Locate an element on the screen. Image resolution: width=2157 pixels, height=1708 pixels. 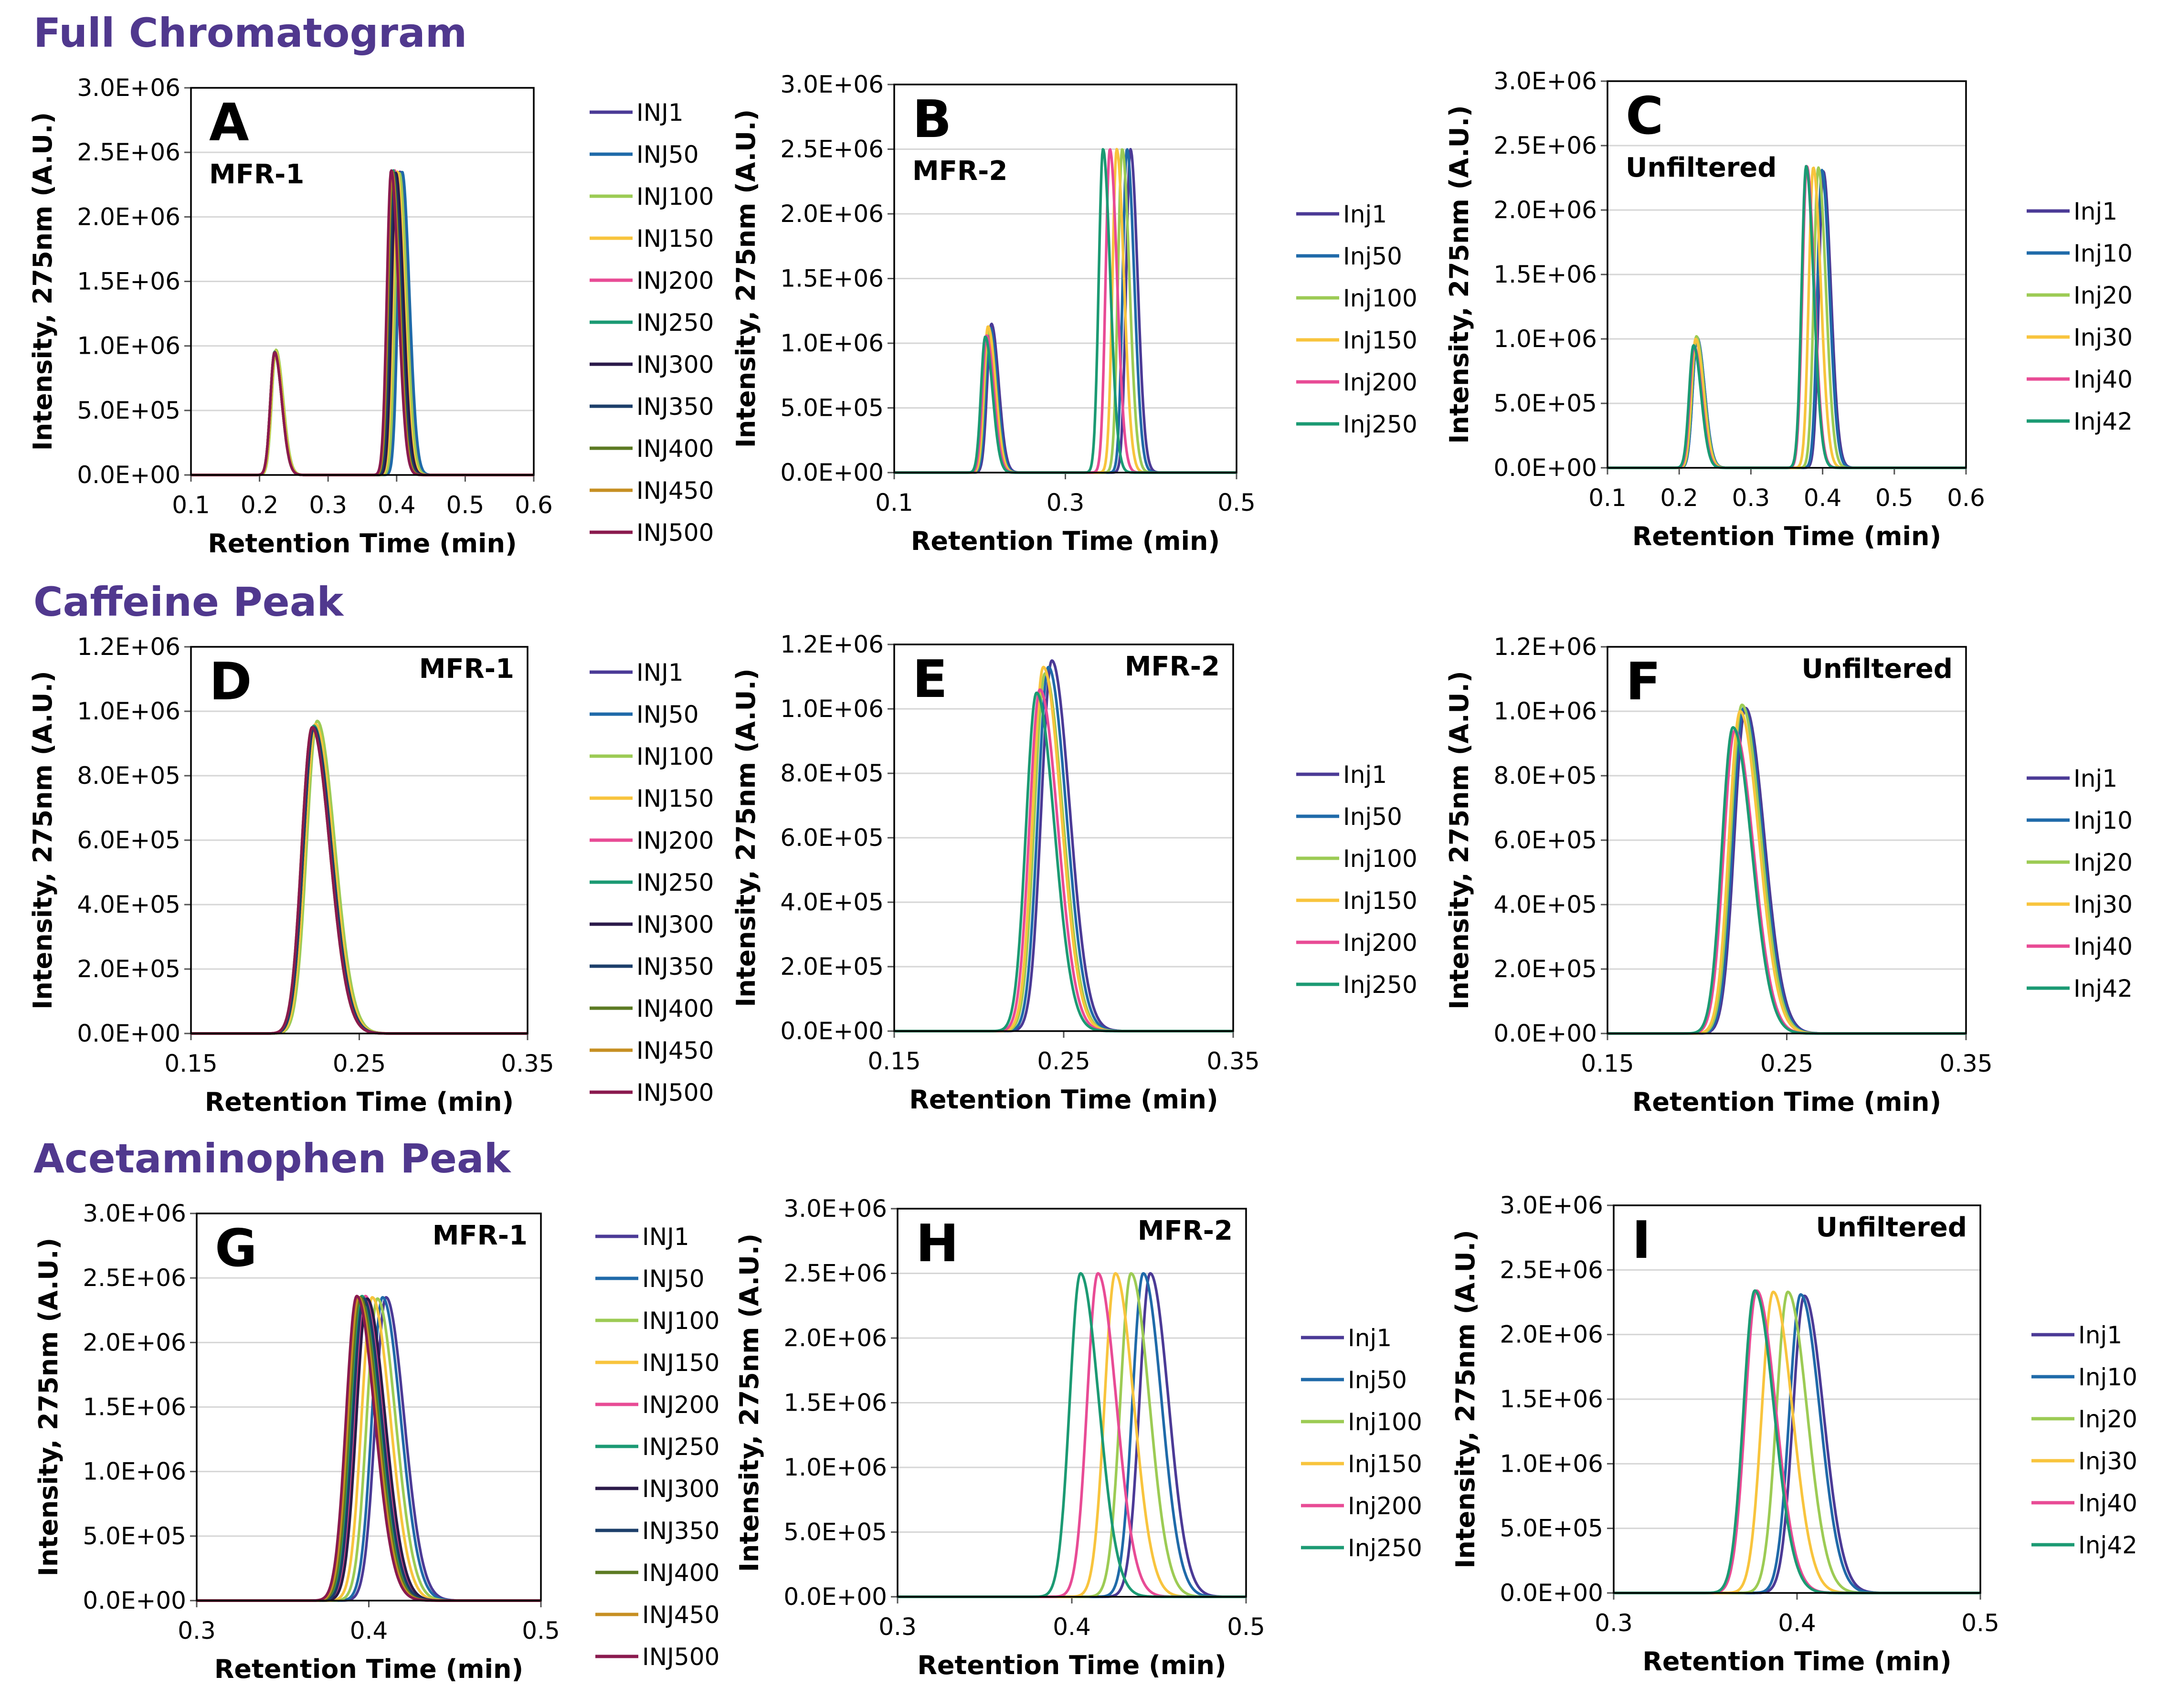
x-tick-label: 0.4 is located at coordinates (369, 1631).